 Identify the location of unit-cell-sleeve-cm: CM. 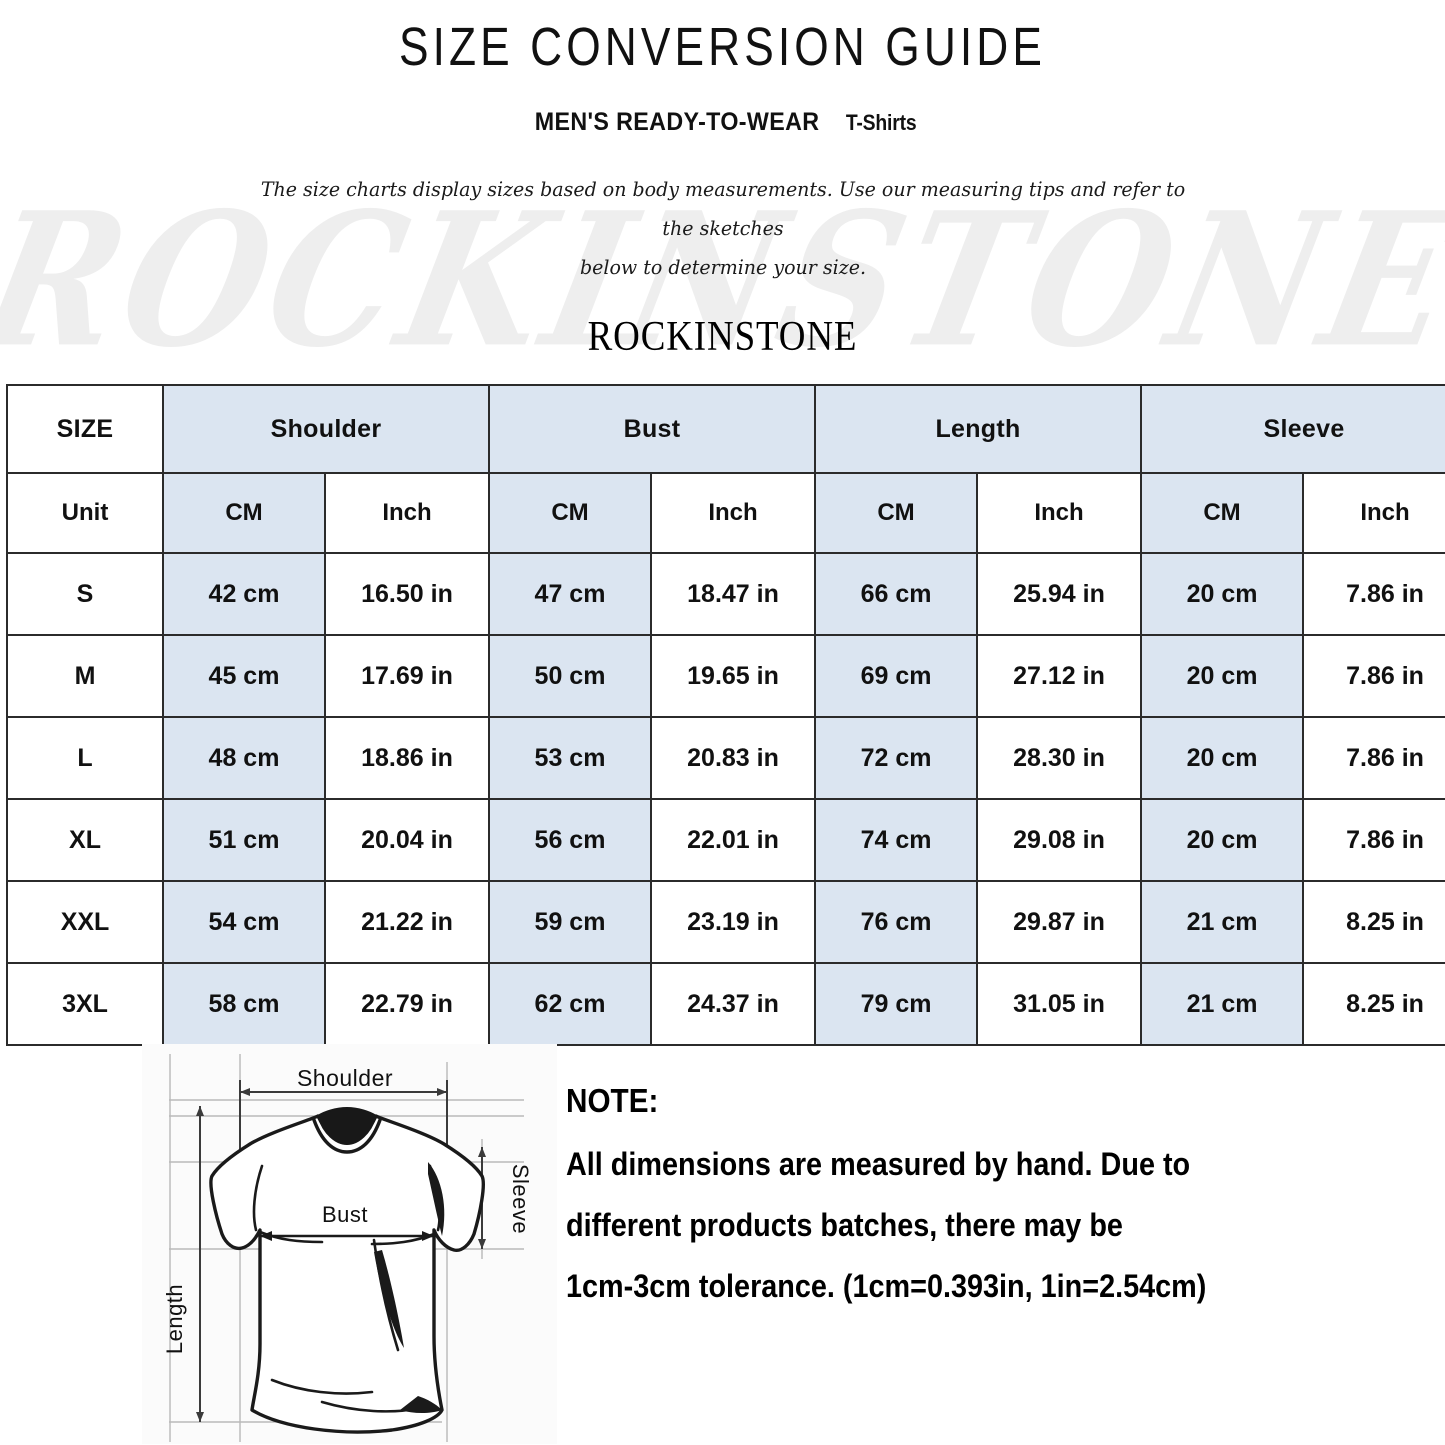
(1222, 513).